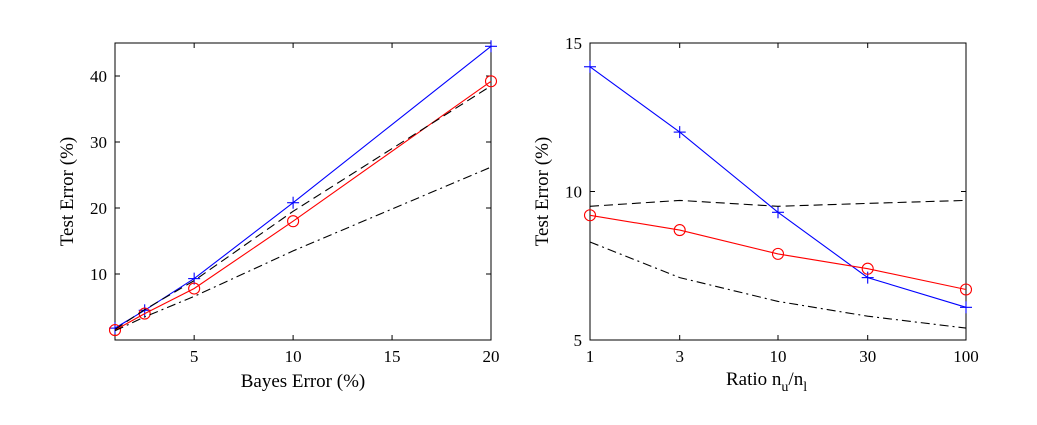 The width and height of the screenshot is (1037, 425). Describe the element at coordinates (805, 387) in the screenshot. I see `x-axis-label-sub-l: l` at that location.